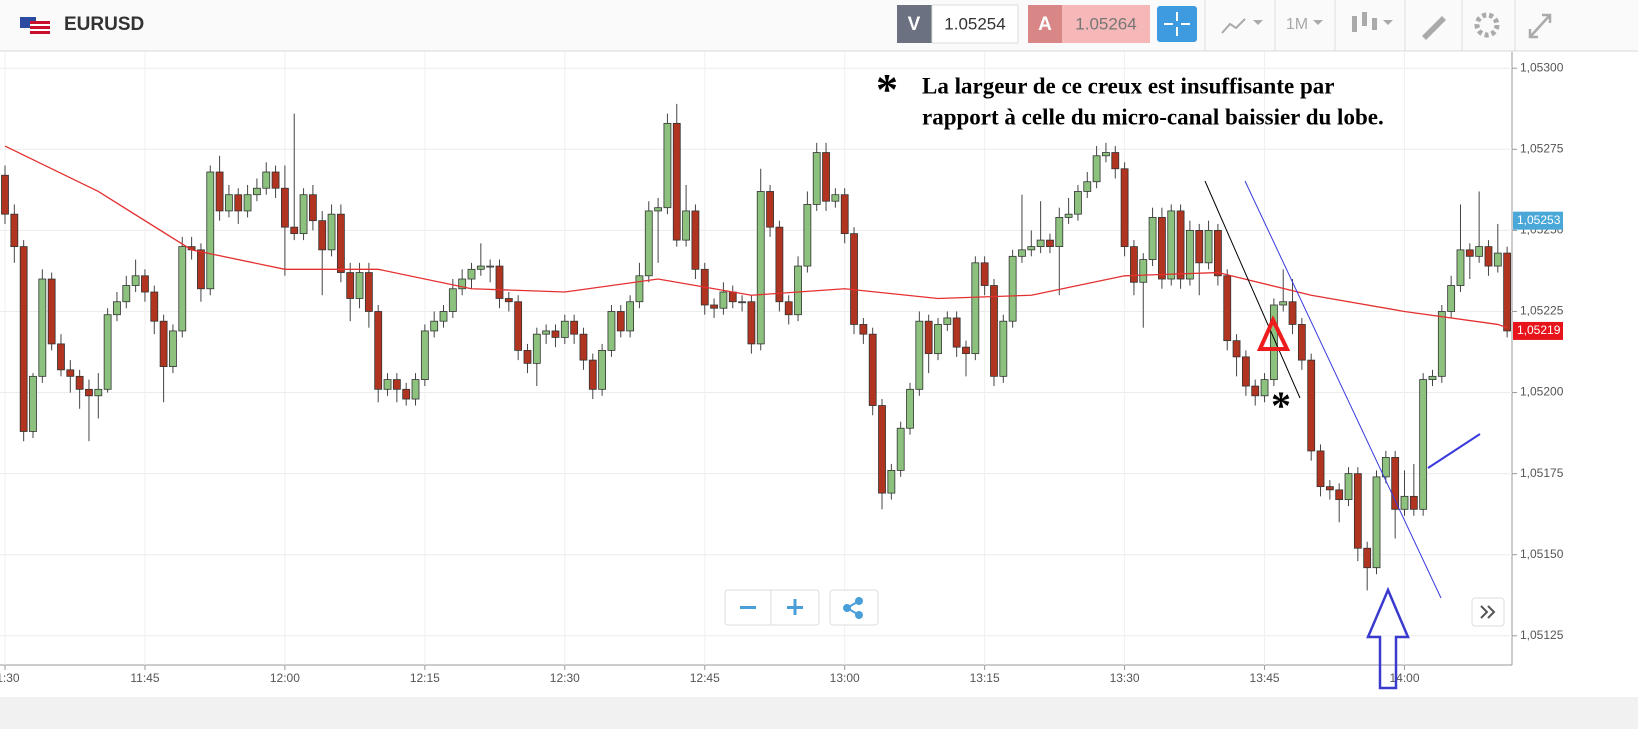 Image resolution: width=1638 pixels, height=729 pixels. Describe the element at coordinates (1297, 24) in the screenshot. I see `timeframe: 1M` at that location.